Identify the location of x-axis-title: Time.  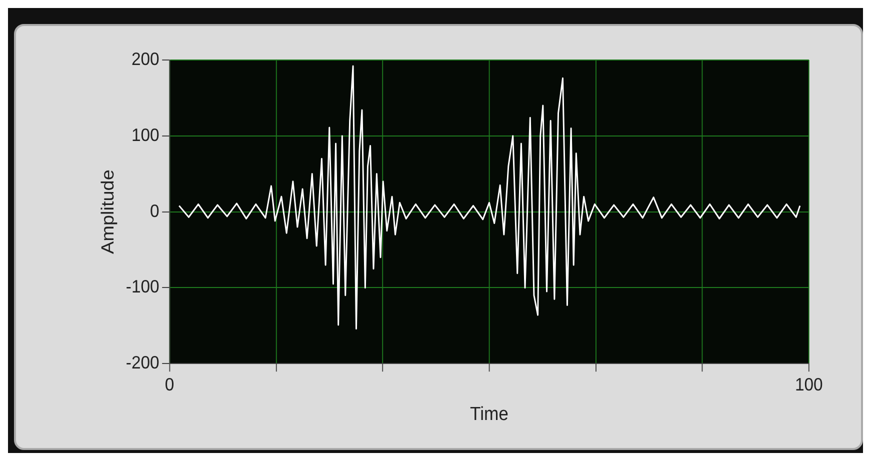
(489, 413).